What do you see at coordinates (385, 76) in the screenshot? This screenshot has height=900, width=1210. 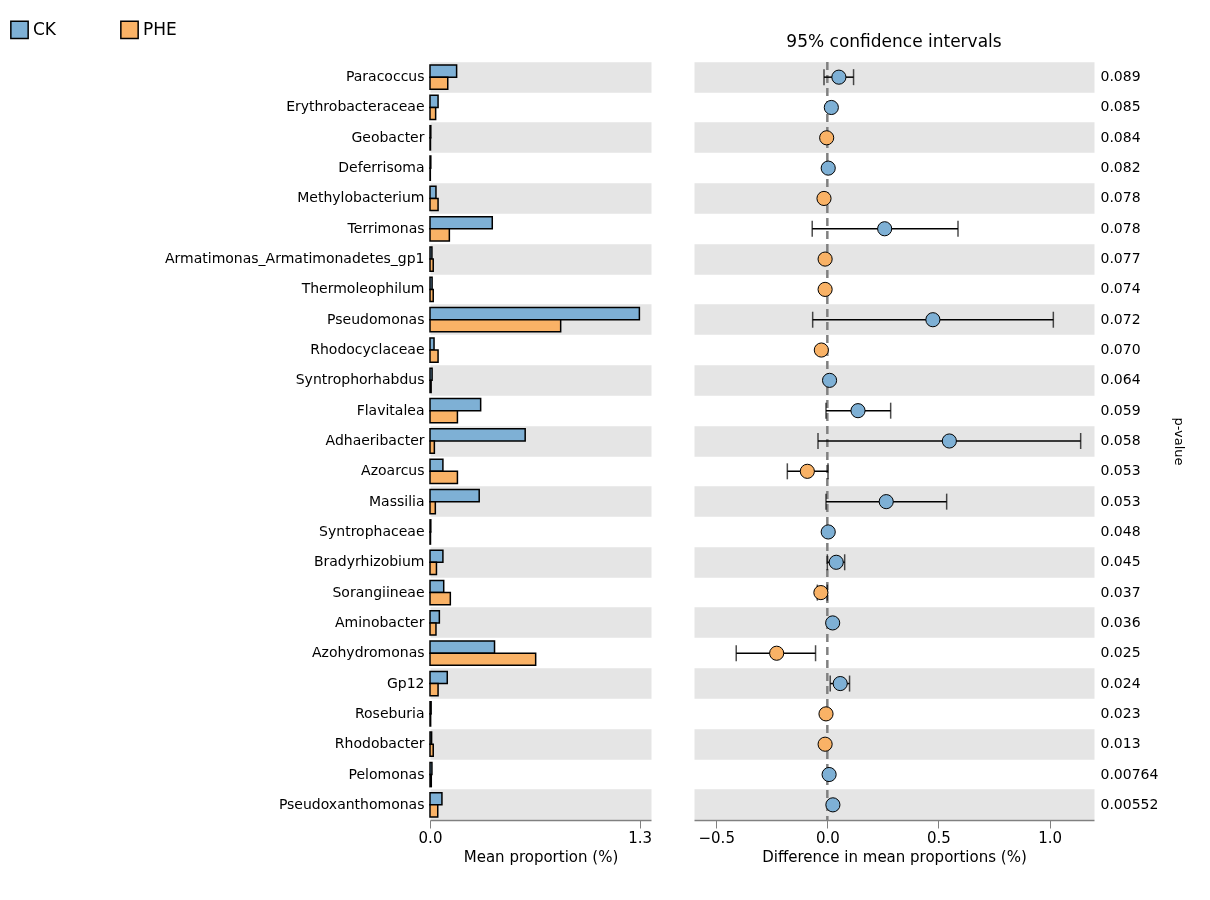 I see `y-tick-label: Paracoccus` at bounding box center [385, 76].